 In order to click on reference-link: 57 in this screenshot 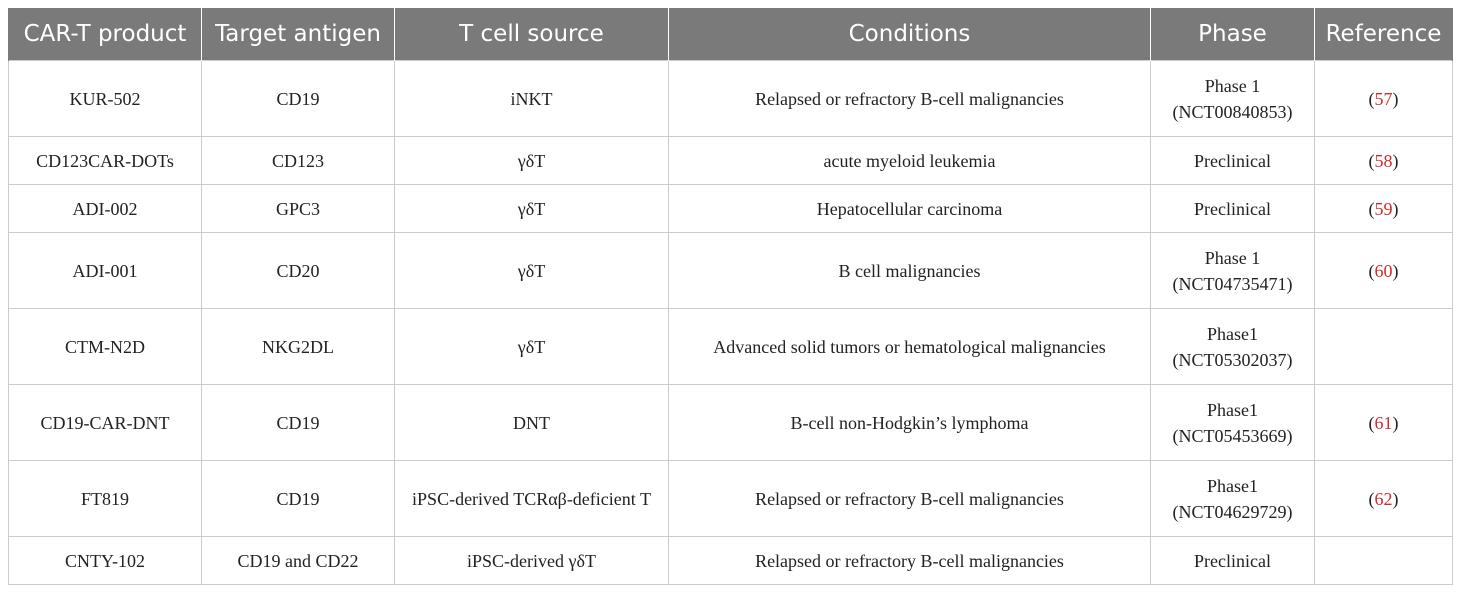, I will do `click(1383, 98)`.